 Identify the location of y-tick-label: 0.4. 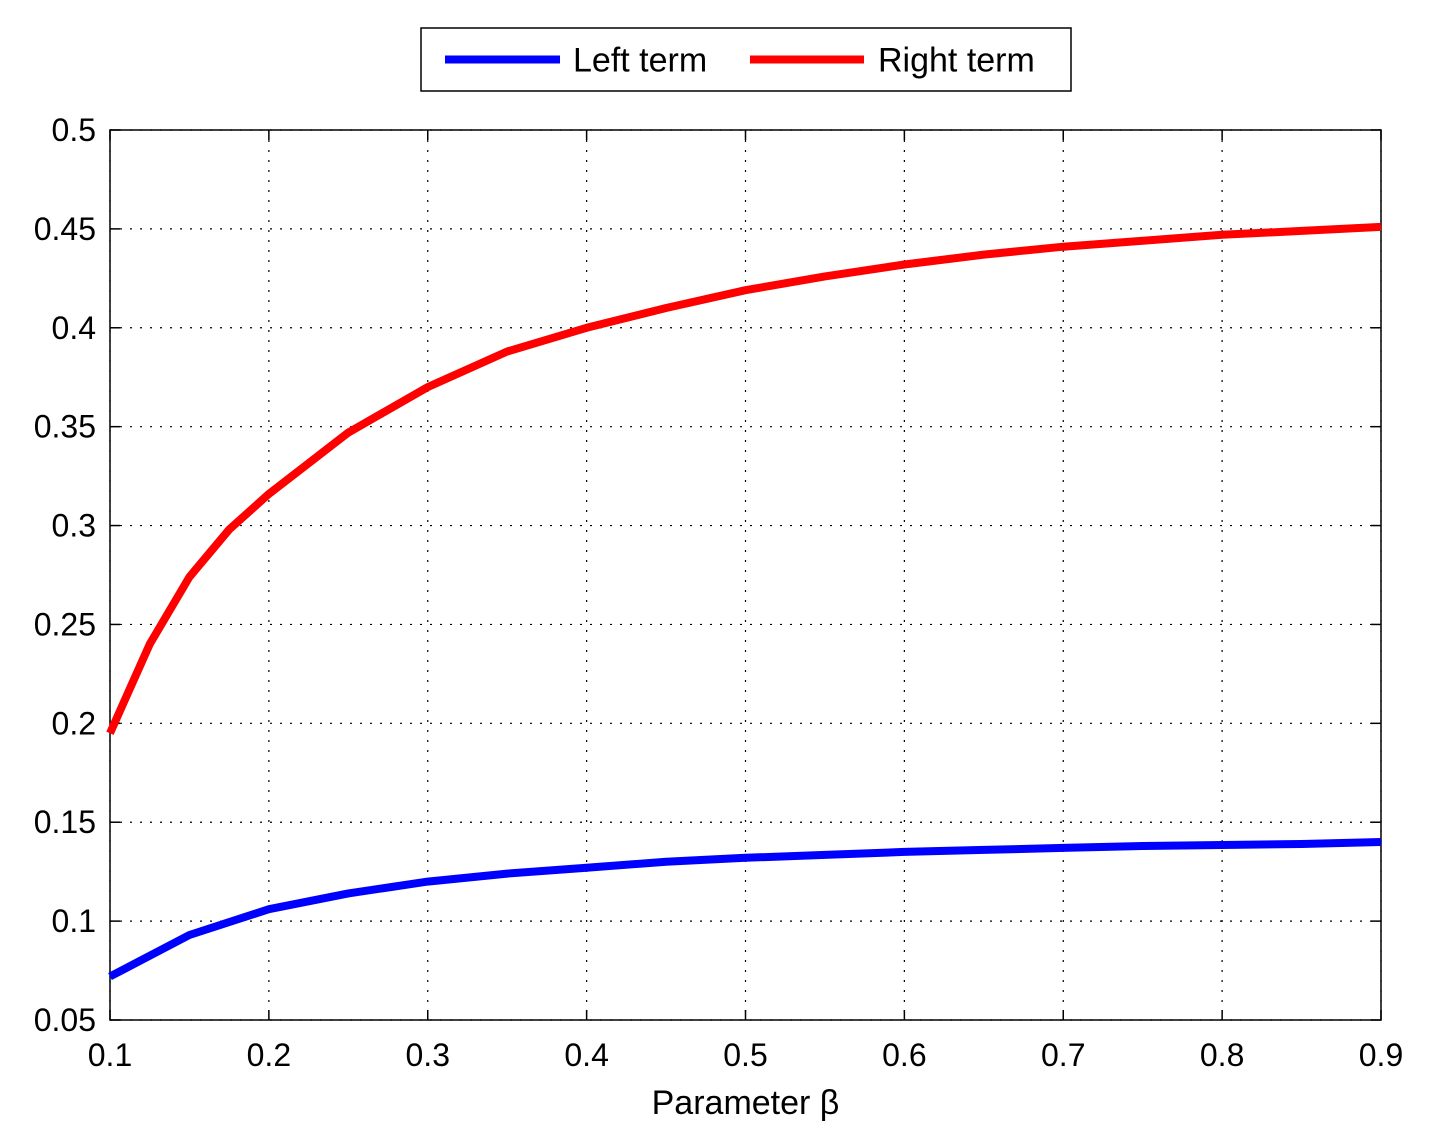
(74, 328).